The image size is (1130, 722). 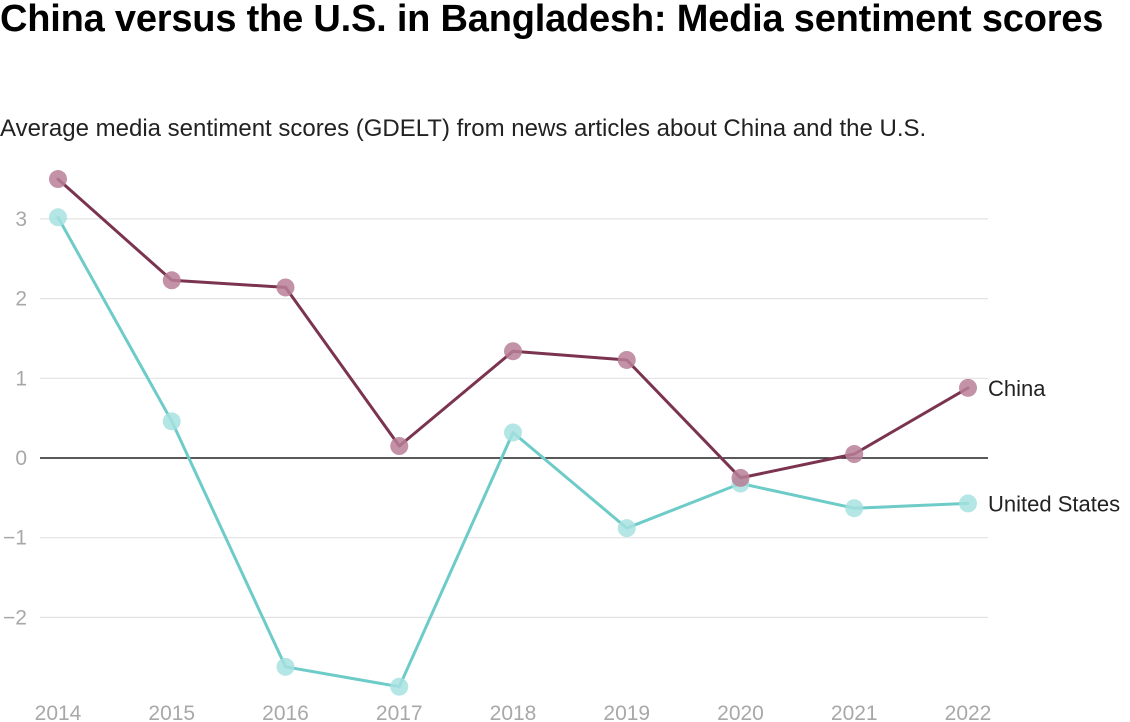 What do you see at coordinates (740, 712) in the screenshot?
I see `x-tick-label: 2020` at bounding box center [740, 712].